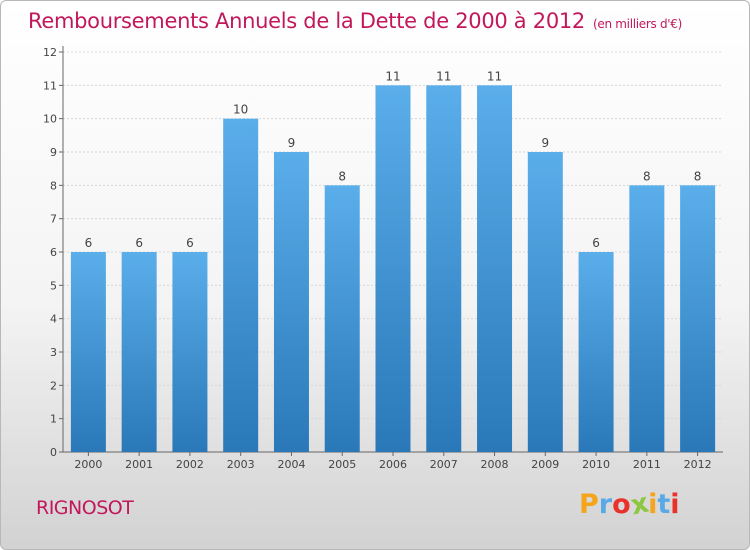  What do you see at coordinates (241, 464) in the screenshot?
I see `x-tick-label-2003: 2003` at bounding box center [241, 464].